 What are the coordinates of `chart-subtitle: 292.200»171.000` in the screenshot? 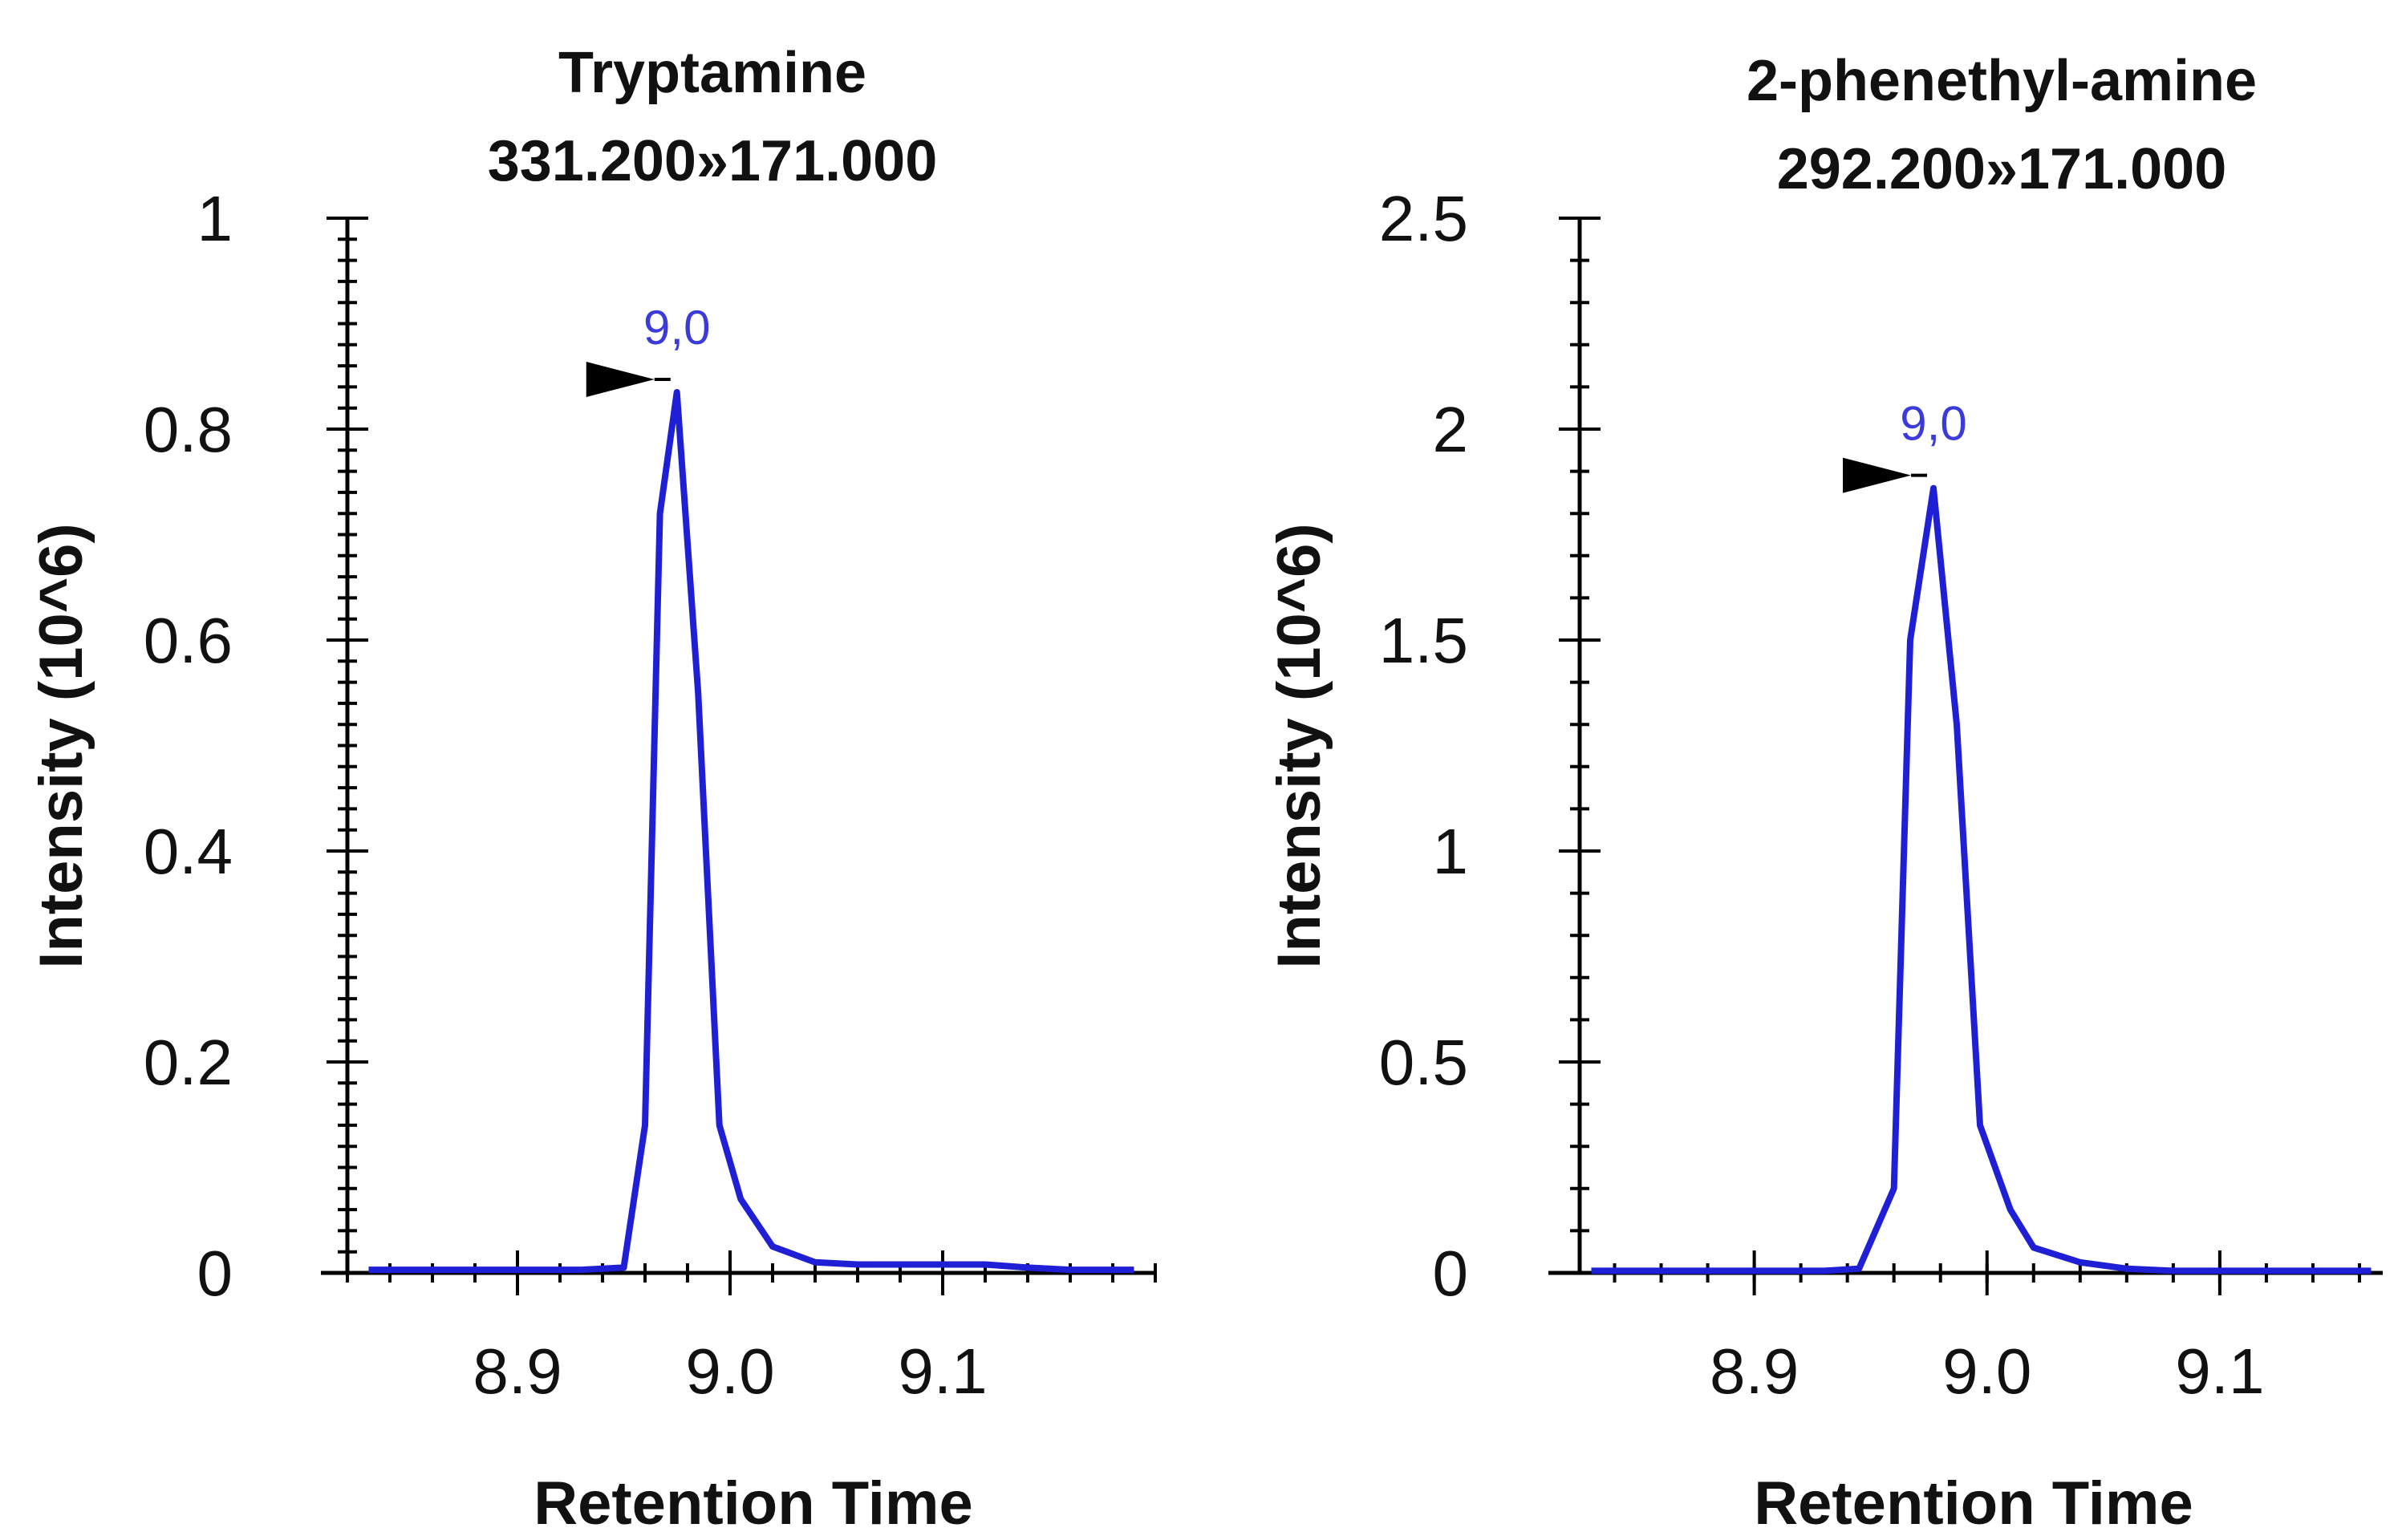 It's located at (2002, 169).